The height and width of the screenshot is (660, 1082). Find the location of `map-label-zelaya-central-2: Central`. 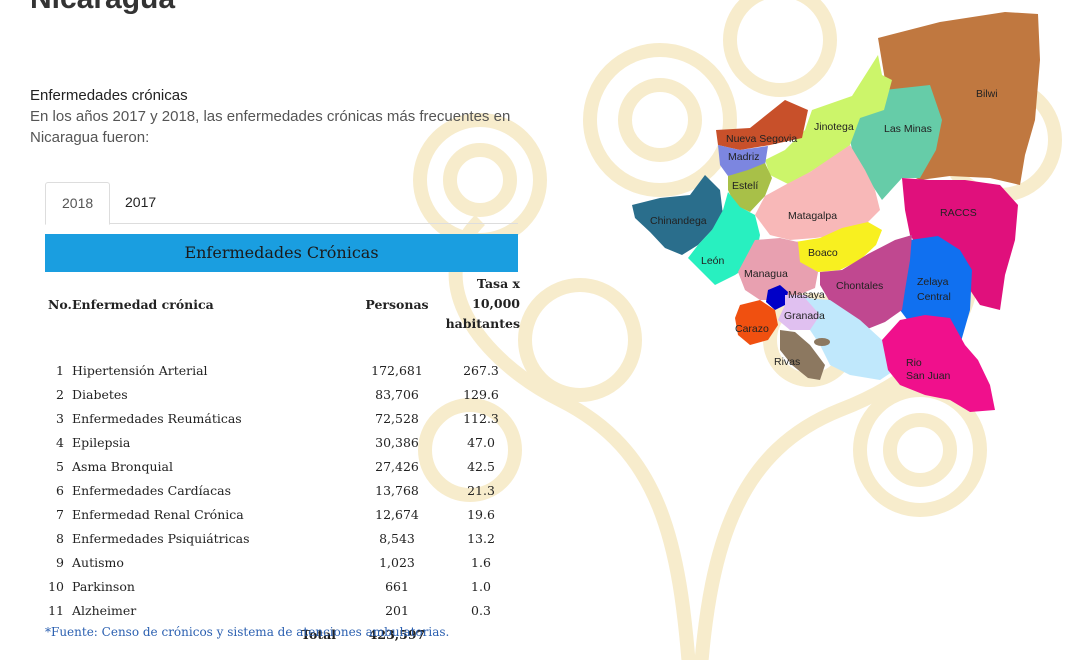

map-label-zelaya-central-2: Central is located at coordinates (934, 297).